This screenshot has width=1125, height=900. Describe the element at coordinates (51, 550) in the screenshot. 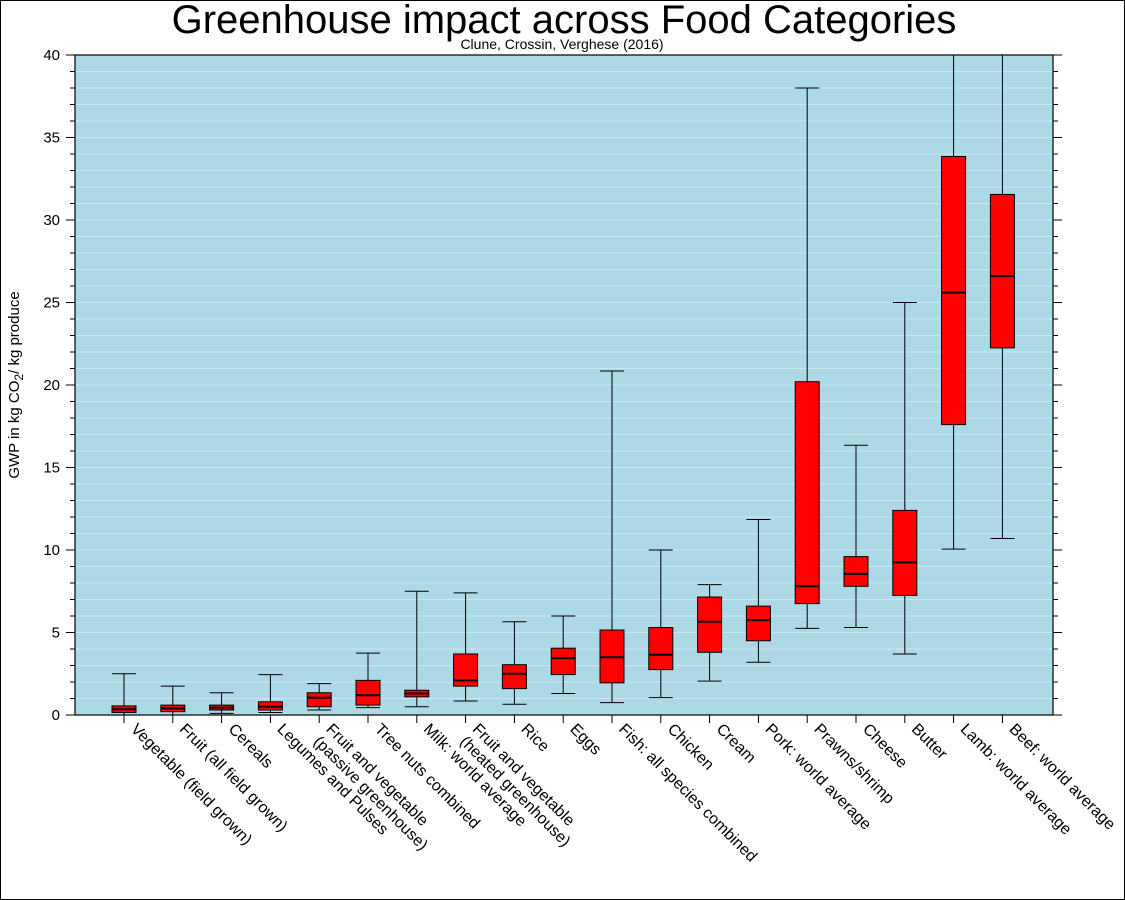

I see `y-tick-label: 10` at that location.